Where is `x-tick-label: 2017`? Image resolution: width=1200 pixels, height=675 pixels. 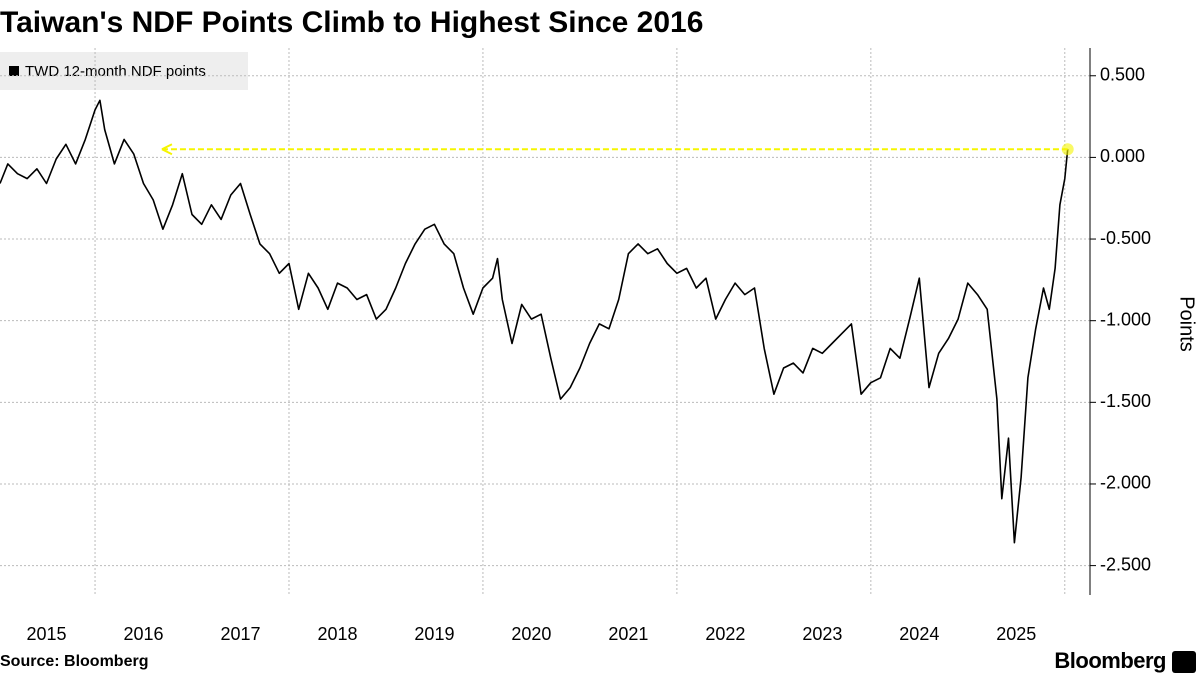 x-tick-label: 2017 is located at coordinates (240, 634).